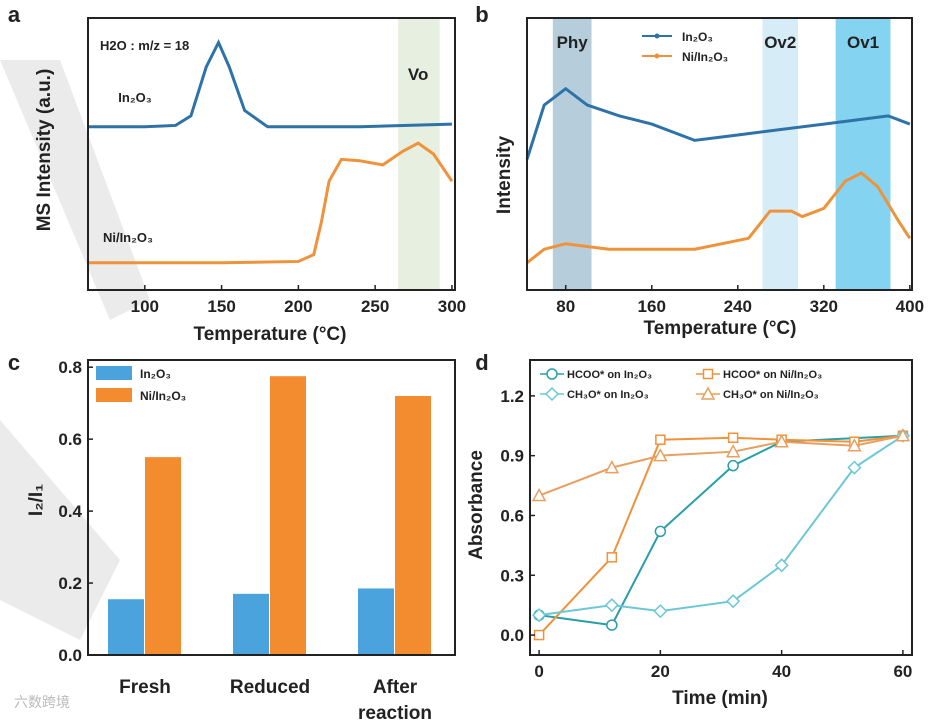 The width and height of the screenshot is (938, 720). What do you see at coordinates (481, 362) in the screenshot?
I see `panel-label: d` at bounding box center [481, 362].